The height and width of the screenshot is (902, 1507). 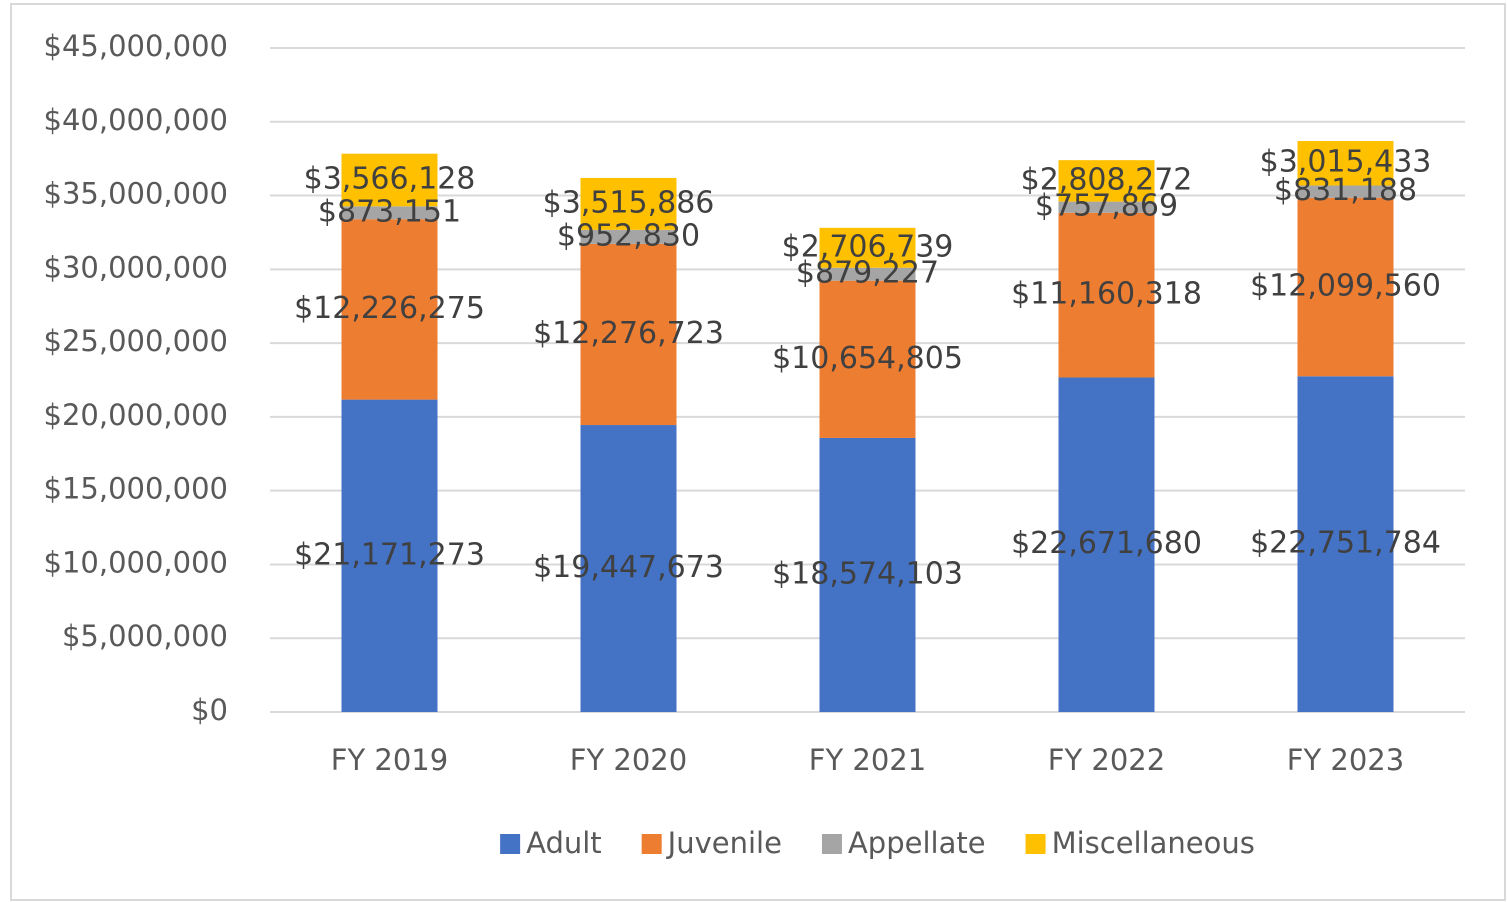 I want to click on legend-label: Juvenile, so click(x=724, y=843).